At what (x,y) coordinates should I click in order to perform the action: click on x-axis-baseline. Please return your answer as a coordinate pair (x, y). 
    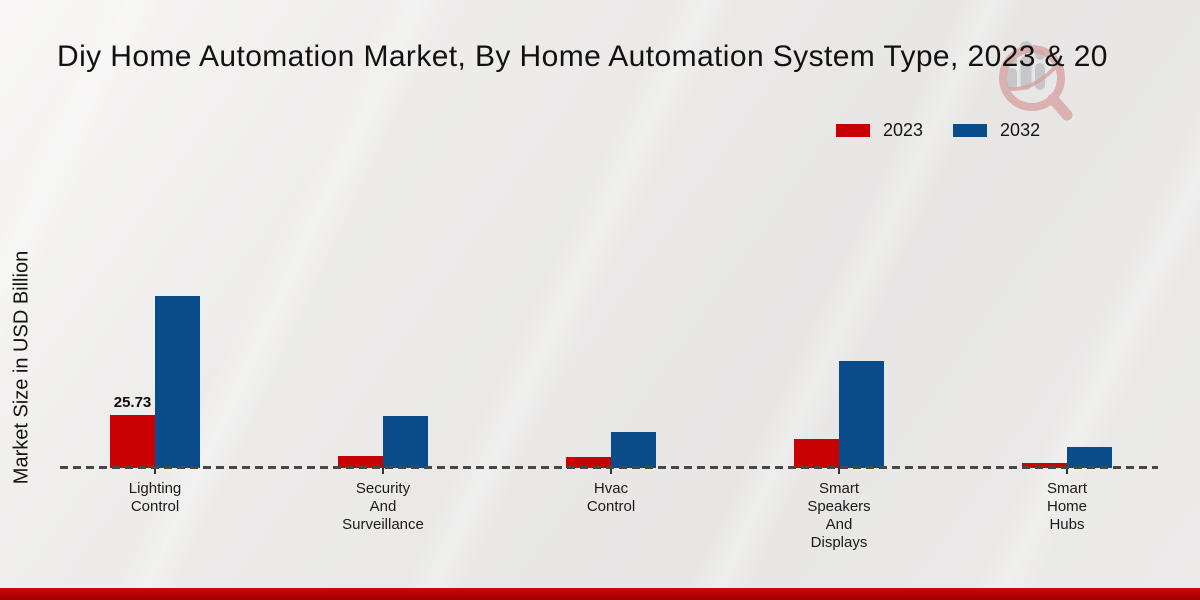
    Looking at the image, I should click on (609, 467).